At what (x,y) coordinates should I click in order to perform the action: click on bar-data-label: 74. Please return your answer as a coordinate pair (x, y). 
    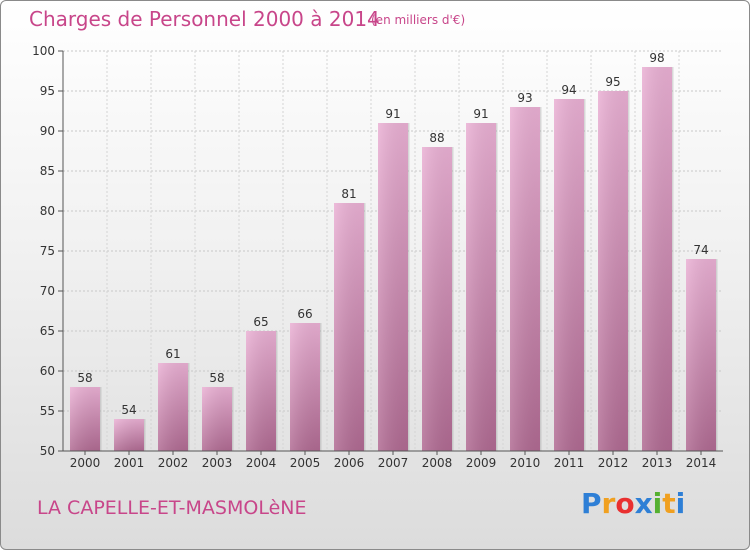
    Looking at the image, I should click on (700, 250).